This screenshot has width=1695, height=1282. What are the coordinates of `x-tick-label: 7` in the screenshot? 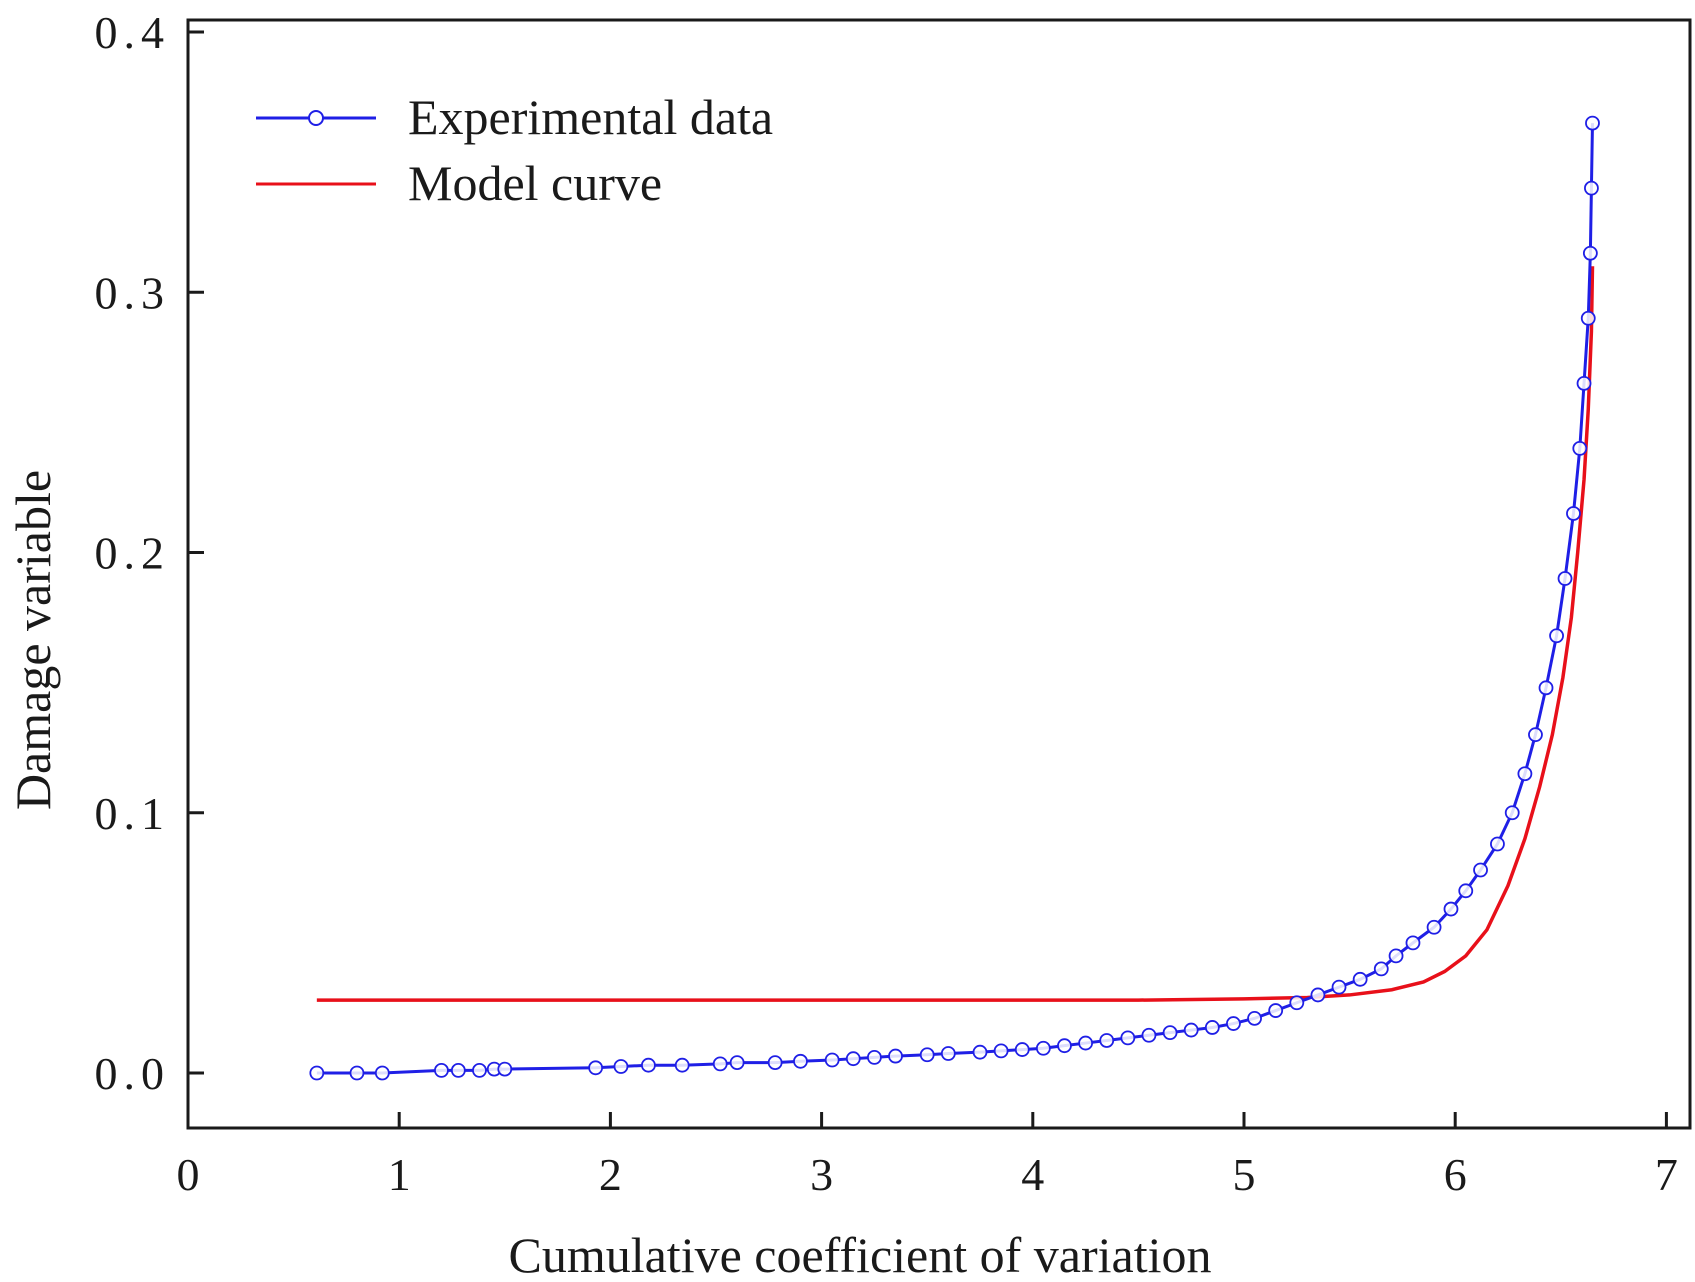 It's located at (1666, 1174).